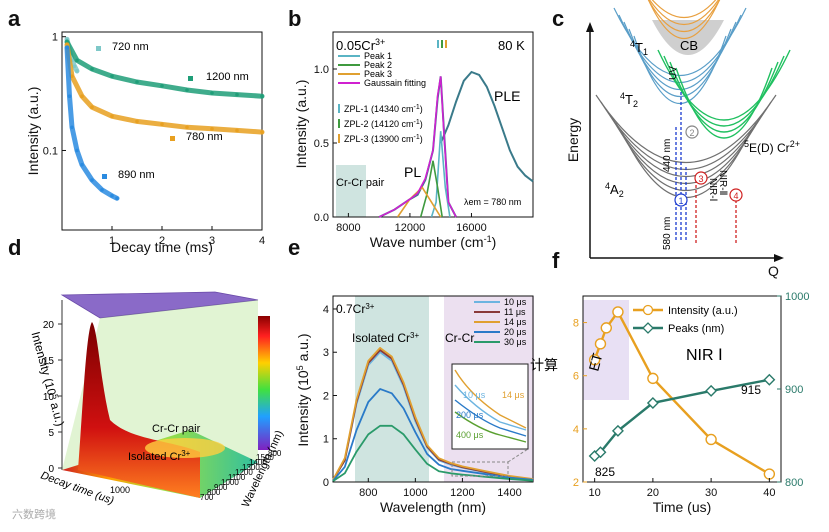 This screenshot has width=829, height=532. What do you see at coordinates (14, 18) in the screenshot?
I see `panel-a-letter: a` at bounding box center [14, 18].